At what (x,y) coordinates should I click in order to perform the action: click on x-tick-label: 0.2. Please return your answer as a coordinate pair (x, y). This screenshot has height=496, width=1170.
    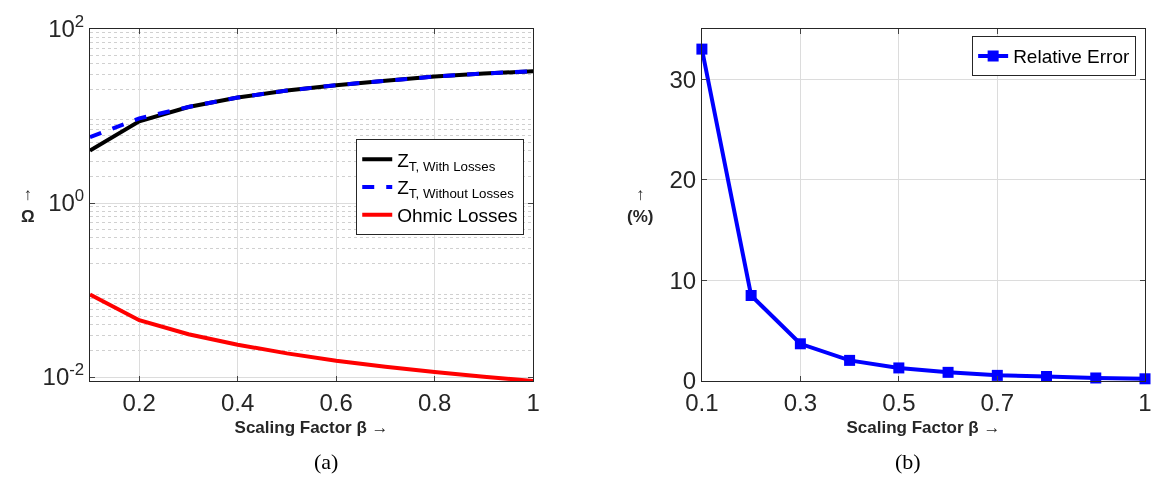
    Looking at the image, I should click on (139, 402).